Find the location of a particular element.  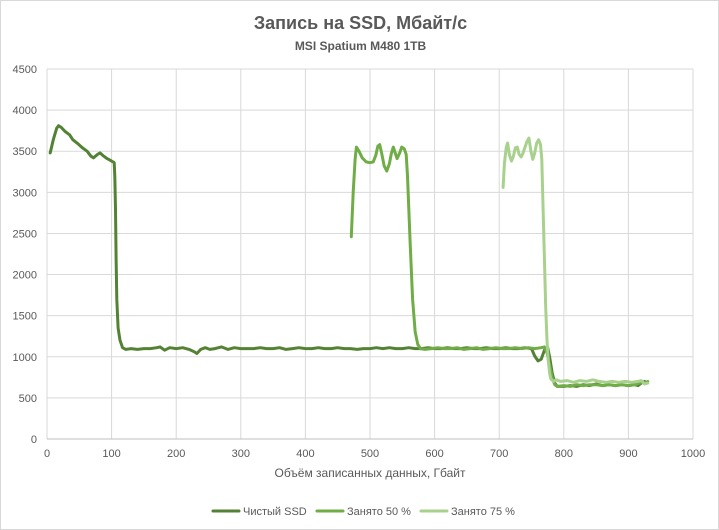

y-tick-label: 4500 is located at coordinates (25, 70).